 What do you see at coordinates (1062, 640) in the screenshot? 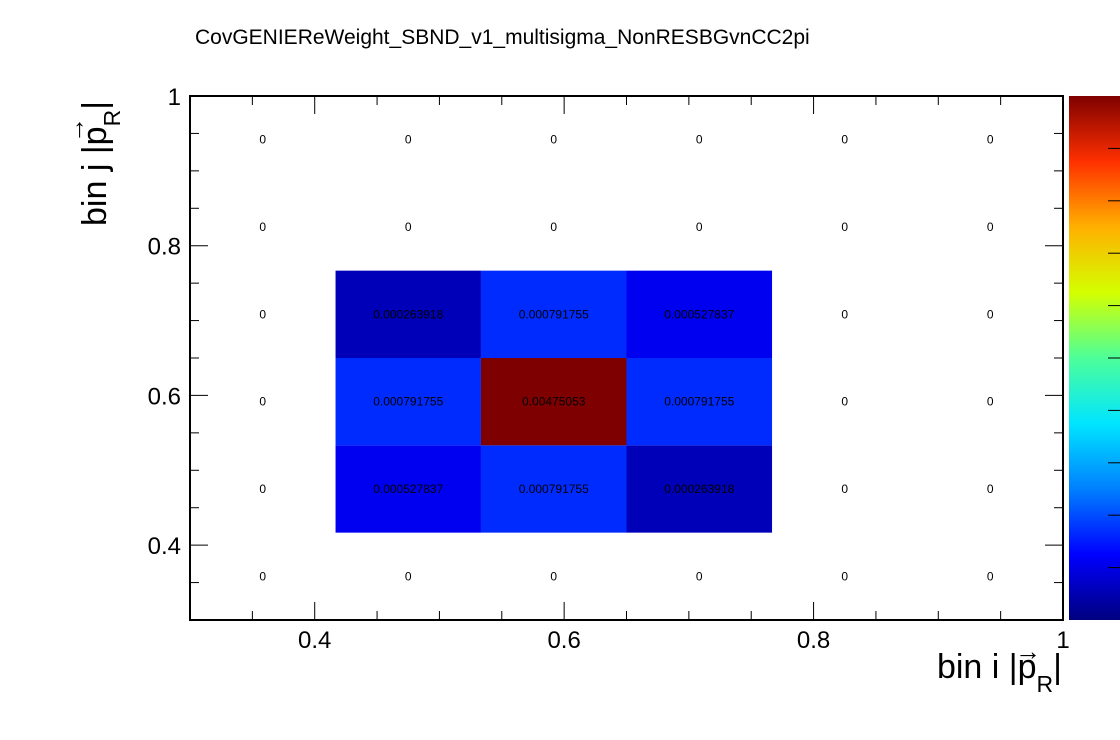
I see `x-tick-label: 1` at bounding box center [1062, 640].